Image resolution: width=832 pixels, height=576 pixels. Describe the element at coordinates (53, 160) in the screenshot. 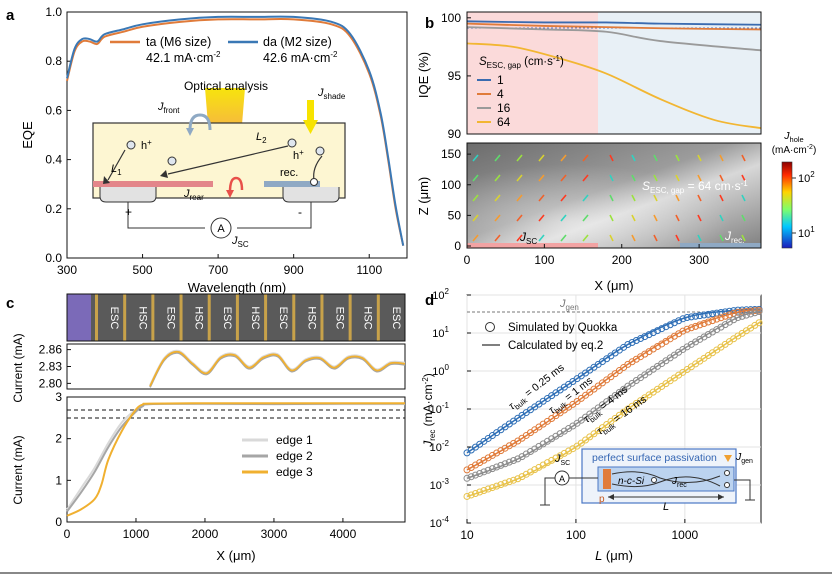

I see `y-tick-label: 0.4` at that location.